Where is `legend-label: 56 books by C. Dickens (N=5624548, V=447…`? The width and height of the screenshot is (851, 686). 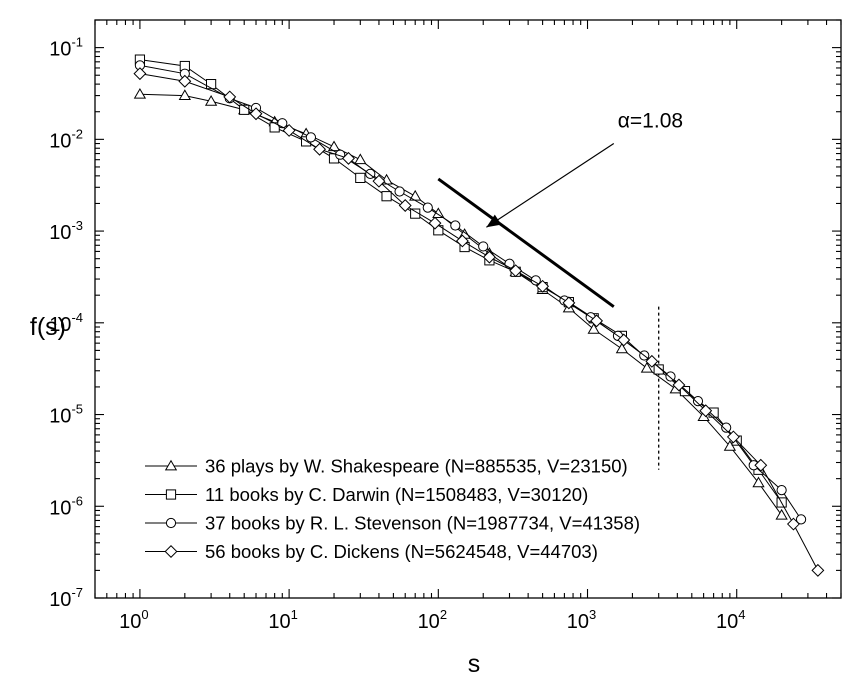 legend-label: 56 books by C. Dickens (N=5624548, V=447… is located at coordinates (401, 551).